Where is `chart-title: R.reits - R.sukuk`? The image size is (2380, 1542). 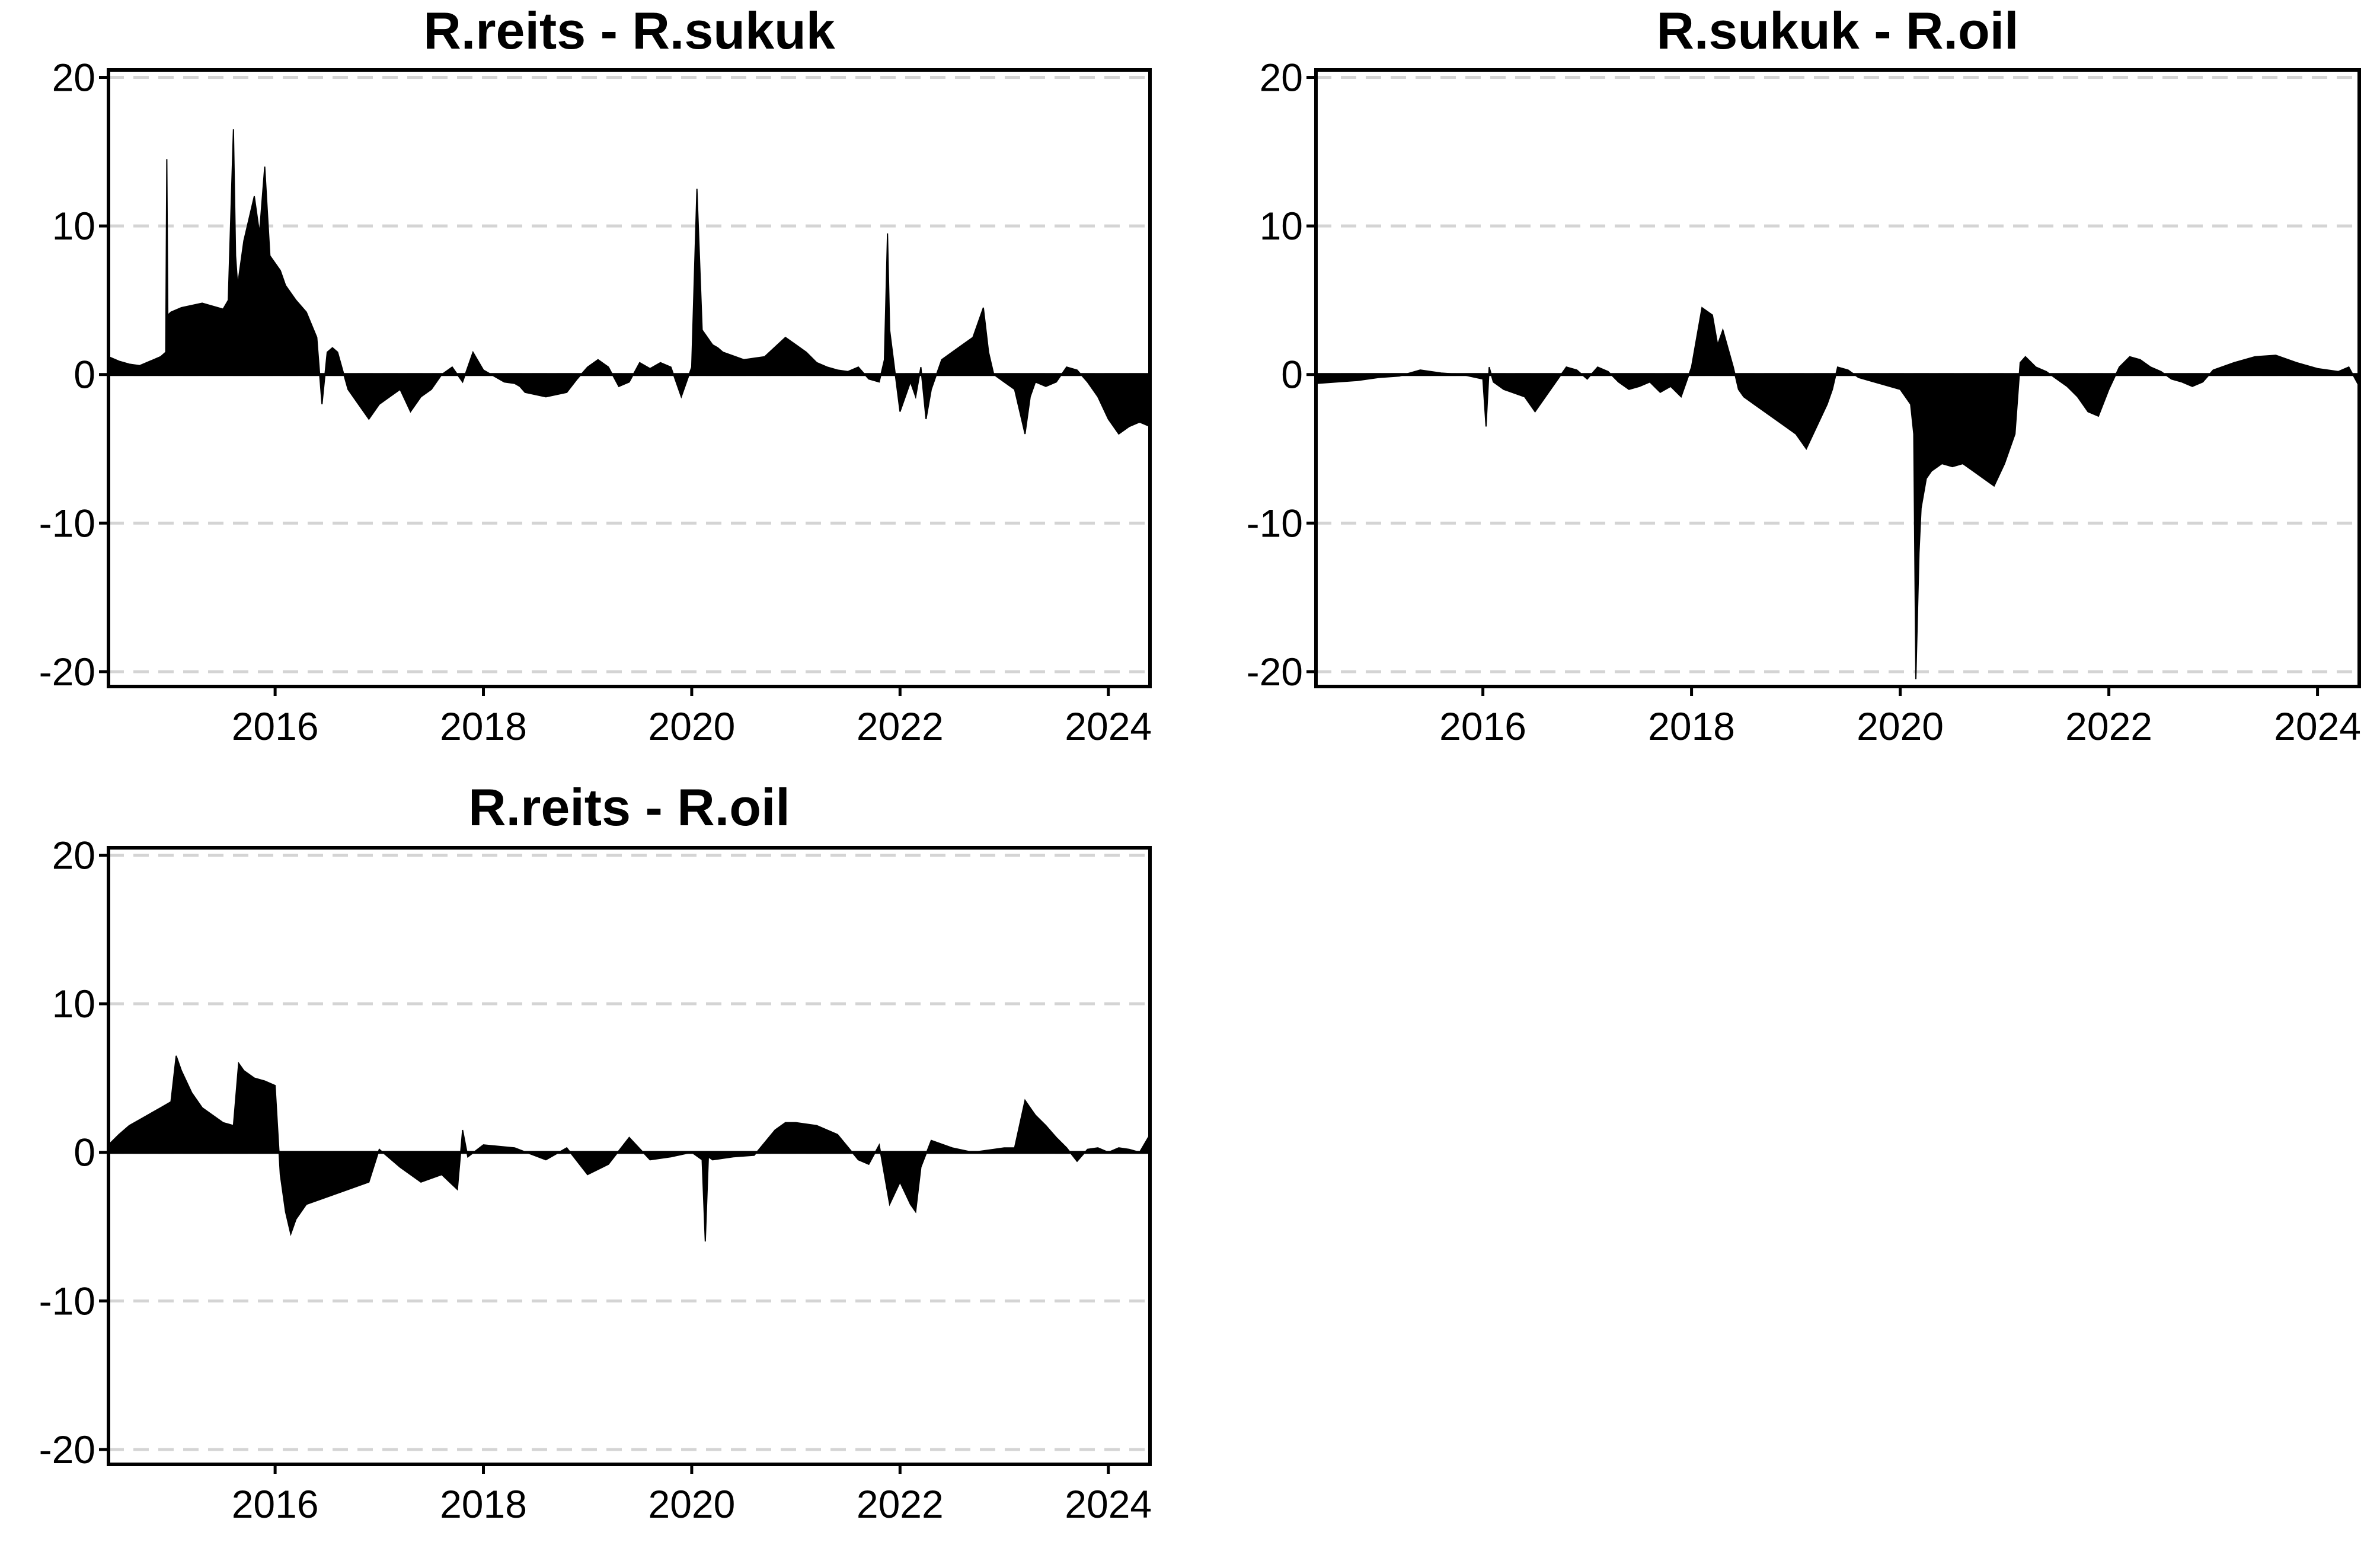 chart-title: R.reits - R.sukuk is located at coordinates (629, 30).